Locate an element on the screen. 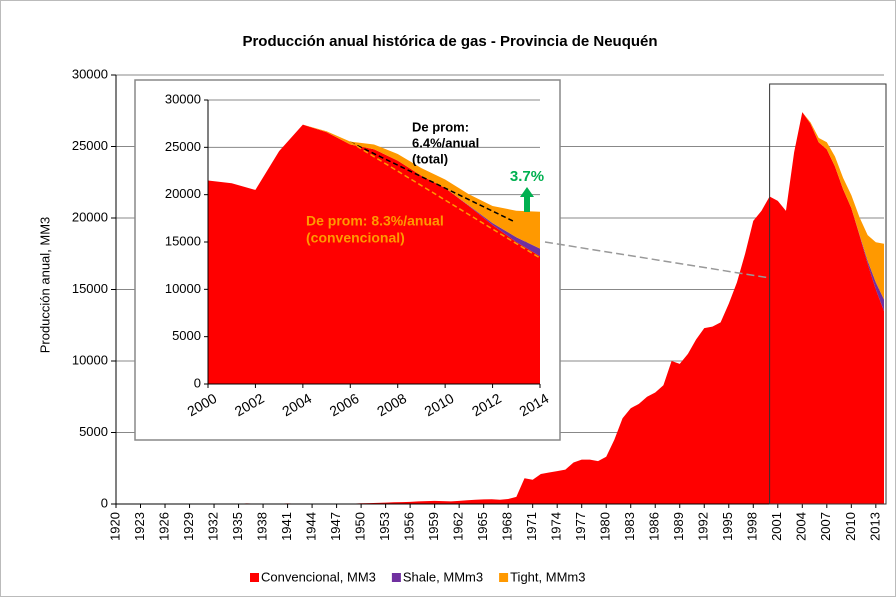 The width and height of the screenshot is (896, 597). x-tick-label: 1923 is located at coordinates (139, 526).